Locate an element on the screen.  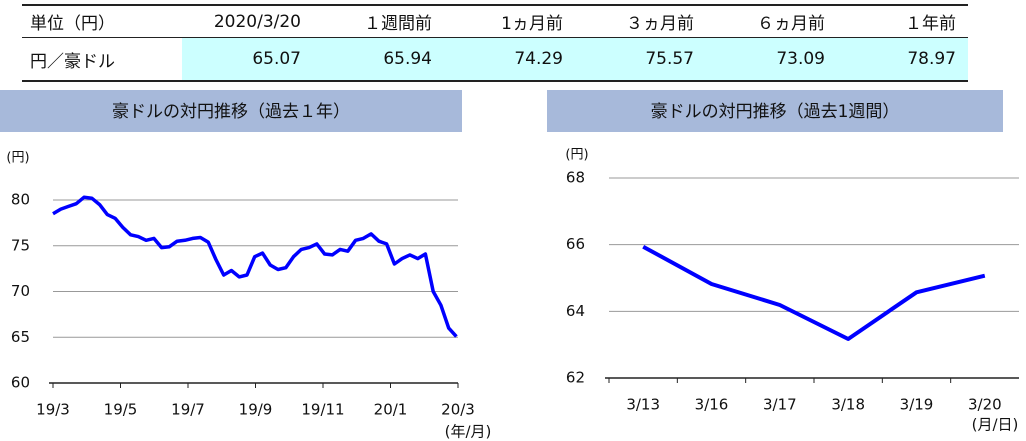
chart-title: 豪ドルの対円推移（過去１年） is located at coordinates (231, 111).